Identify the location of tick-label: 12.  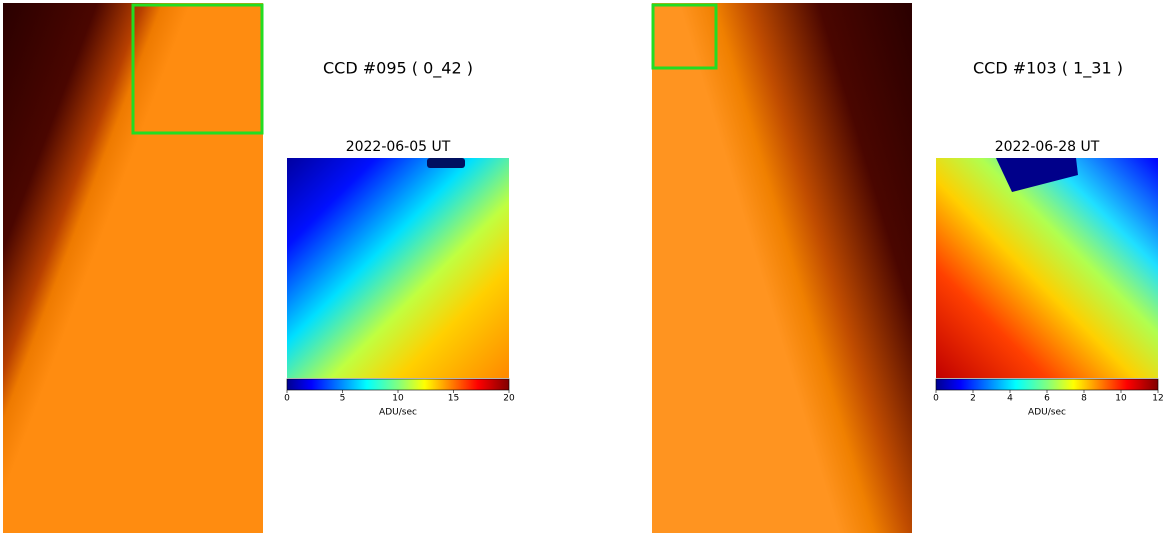
(1157, 399).